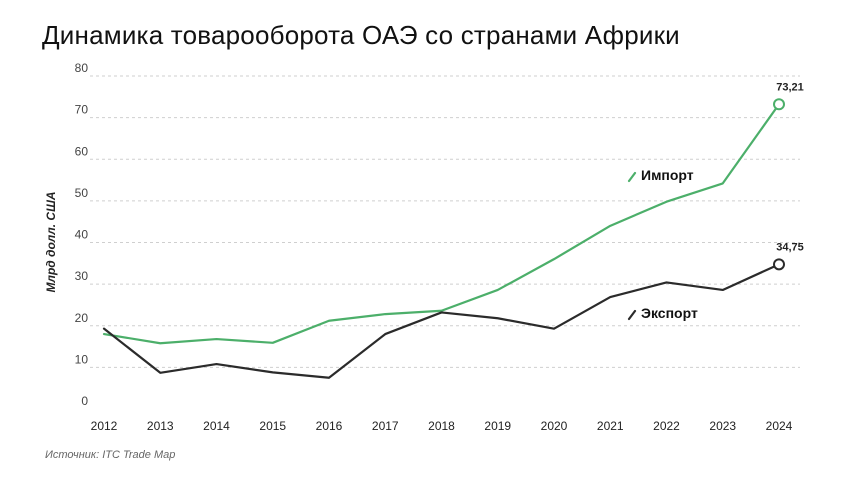 Image resolution: width=860 pixels, height=484 pixels. I want to click on source-note: Источник: ITC Trade Map, so click(110, 455).